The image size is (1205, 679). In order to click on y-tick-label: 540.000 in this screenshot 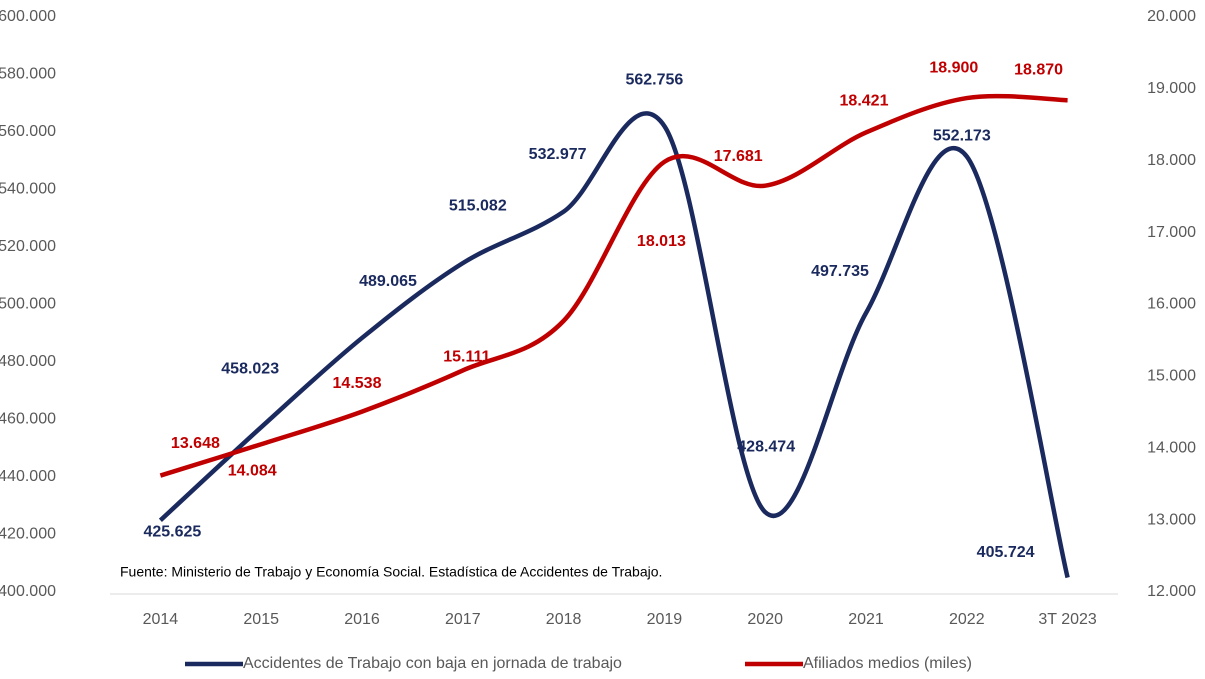, I will do `click(28, 189)`.